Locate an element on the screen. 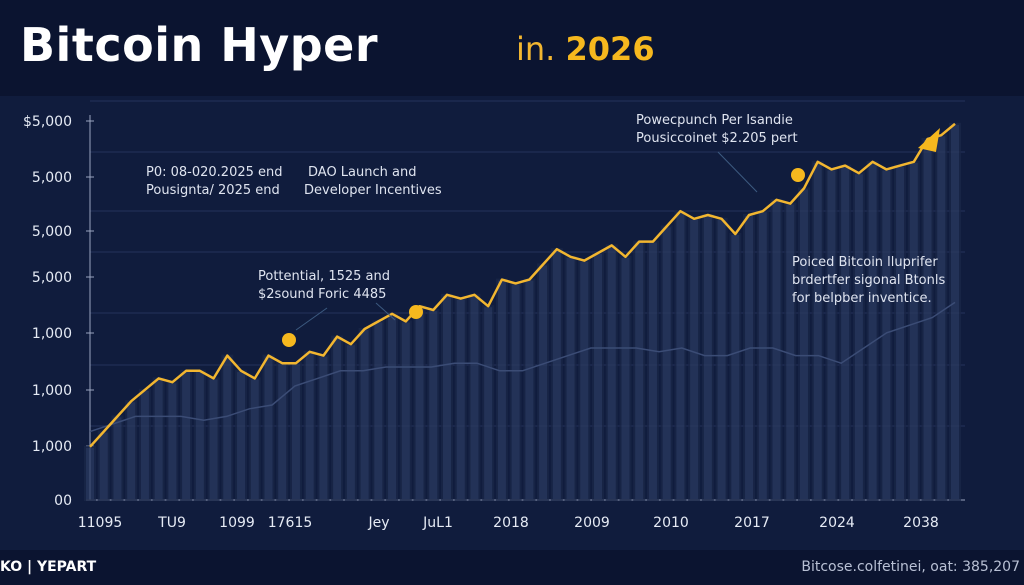  x-tick-label: 2009 is located at coordinates (592, 523).